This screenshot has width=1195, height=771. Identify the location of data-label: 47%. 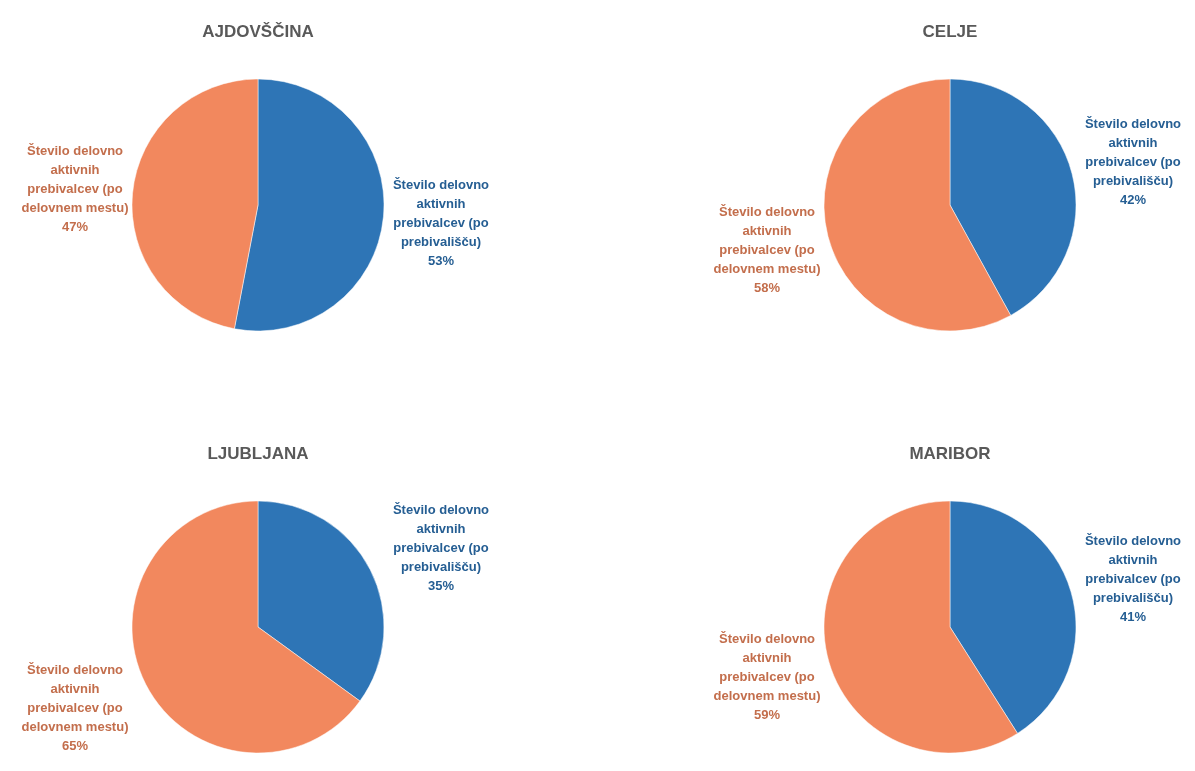
(75, 227).